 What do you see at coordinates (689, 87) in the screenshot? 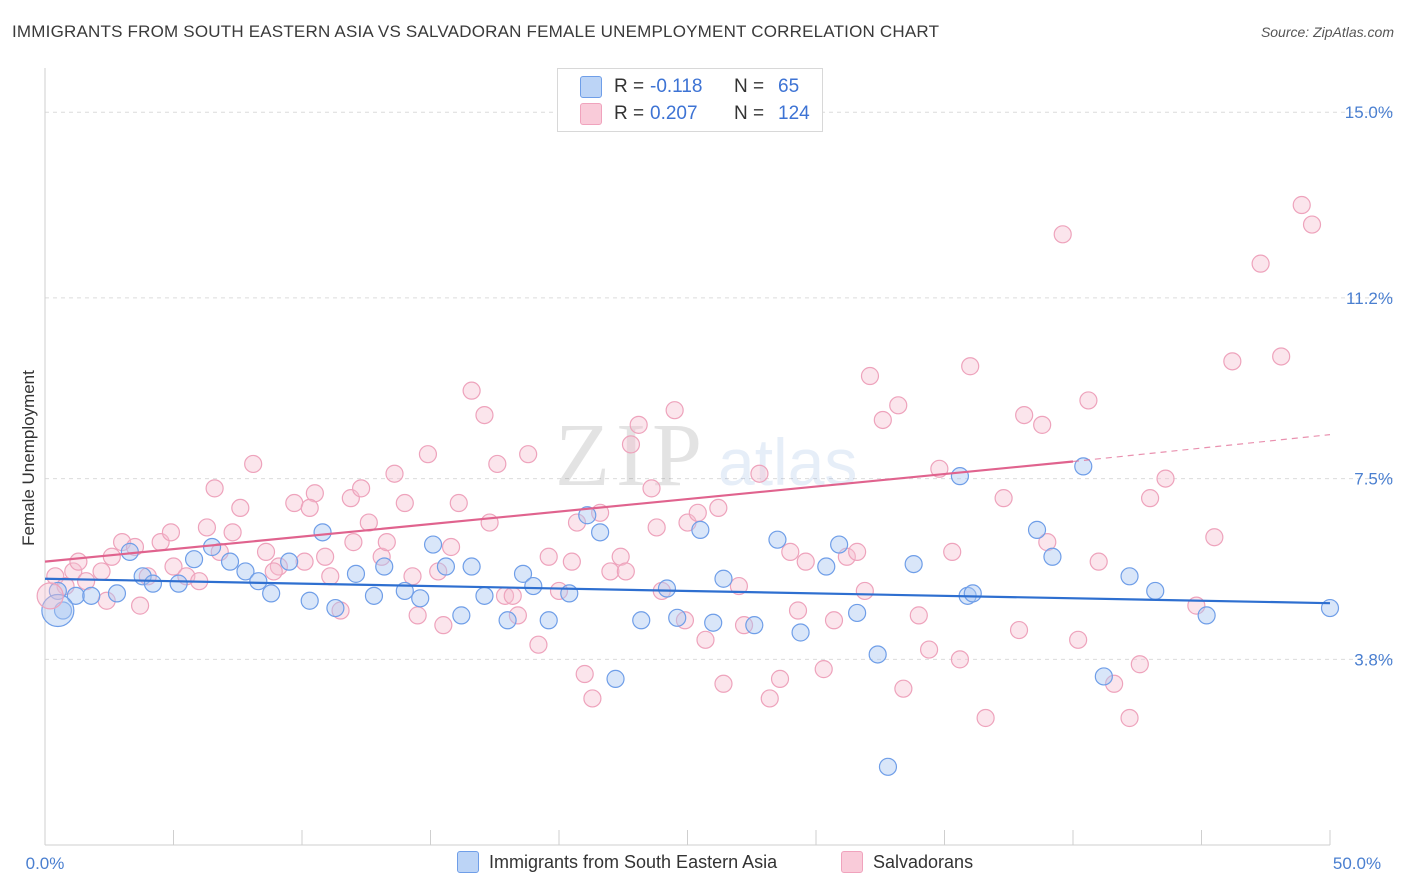
I see `legend-row-series-1: R = -0.118 N = 65` at bounding box center [689, 87].